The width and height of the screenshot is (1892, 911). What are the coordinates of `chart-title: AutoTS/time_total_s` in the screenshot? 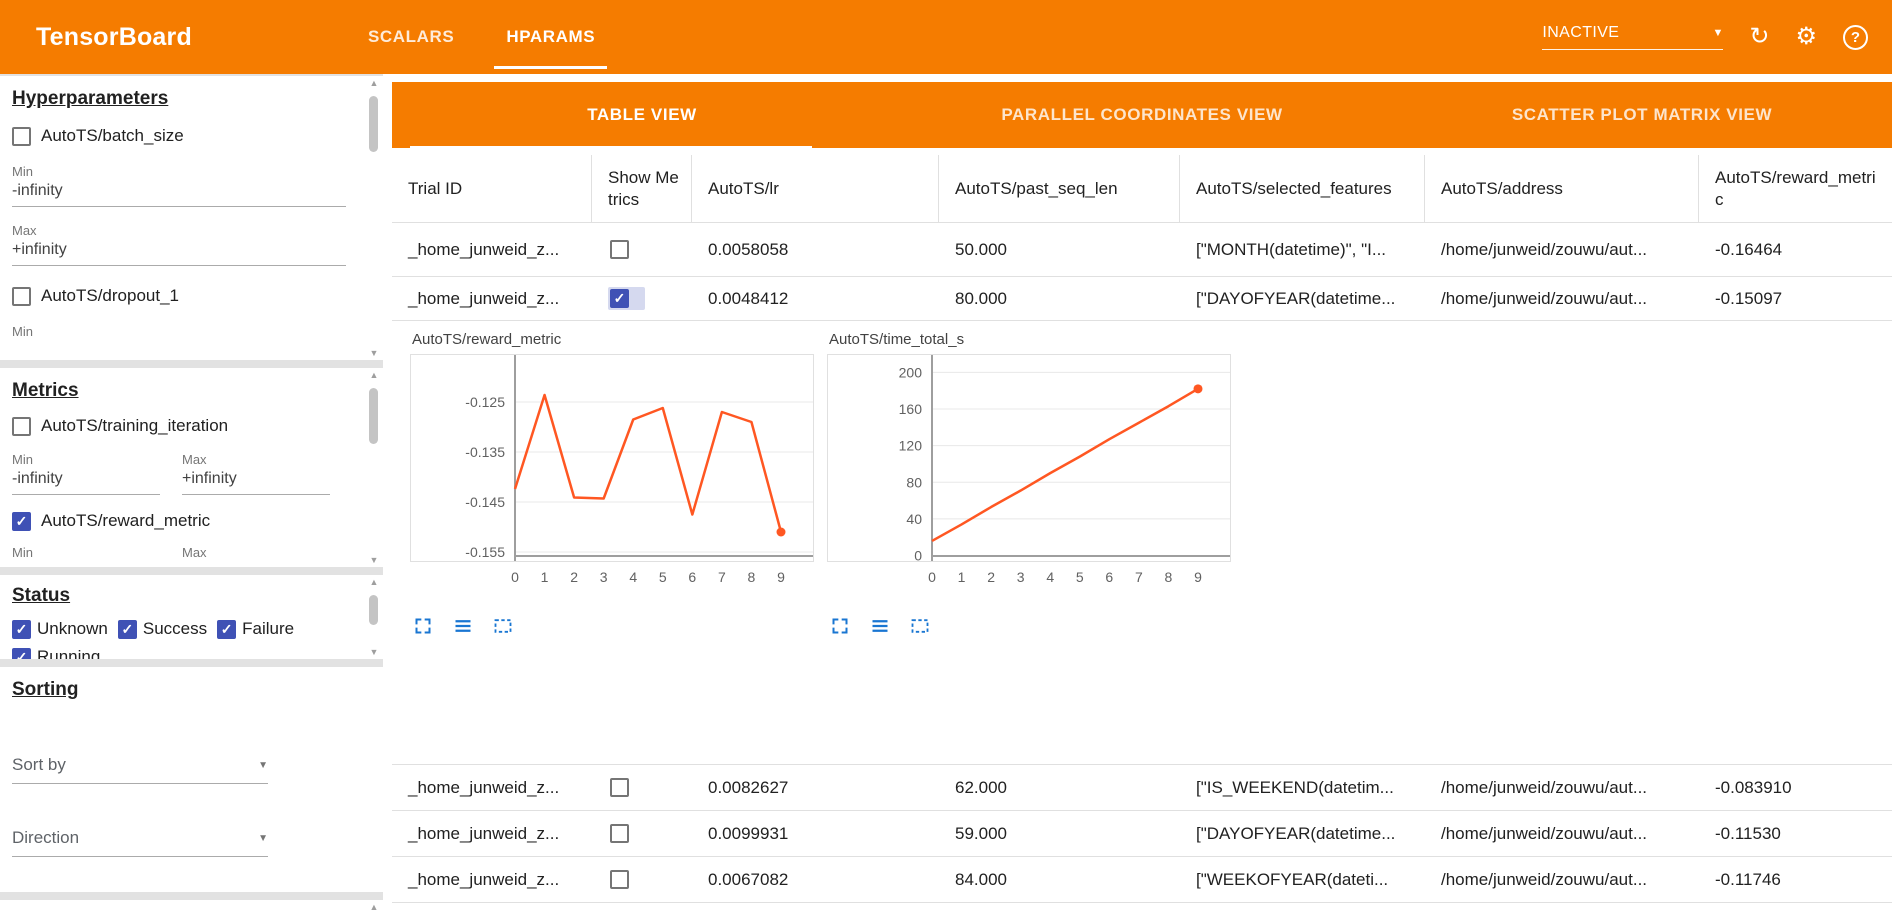 It's located at (897, 339).